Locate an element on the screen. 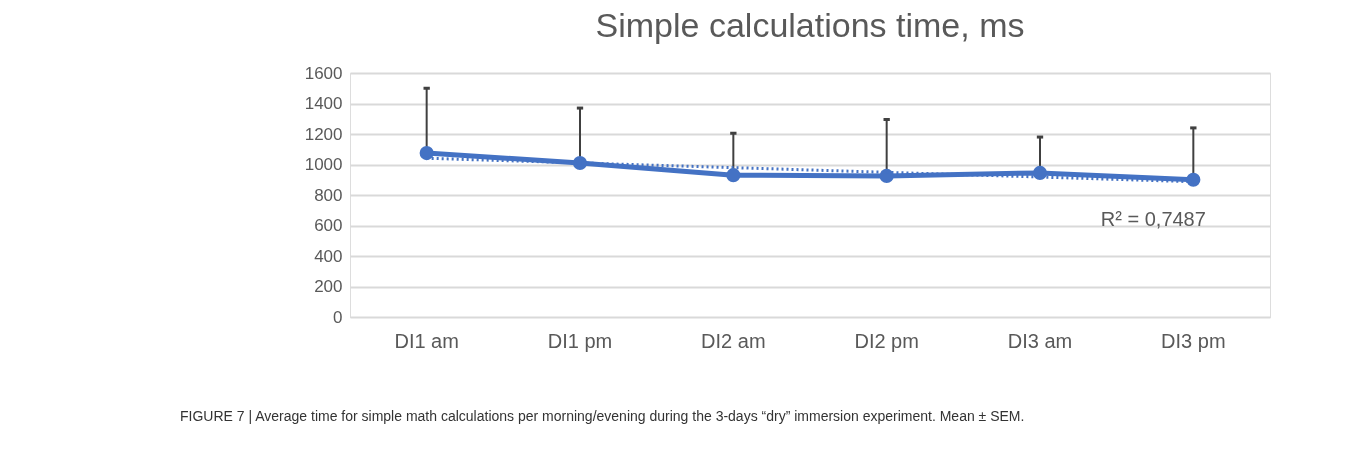 The height and width of the screenshot is (455, 1357). y-tick-label: 400 is located at coordinates (328, 256).